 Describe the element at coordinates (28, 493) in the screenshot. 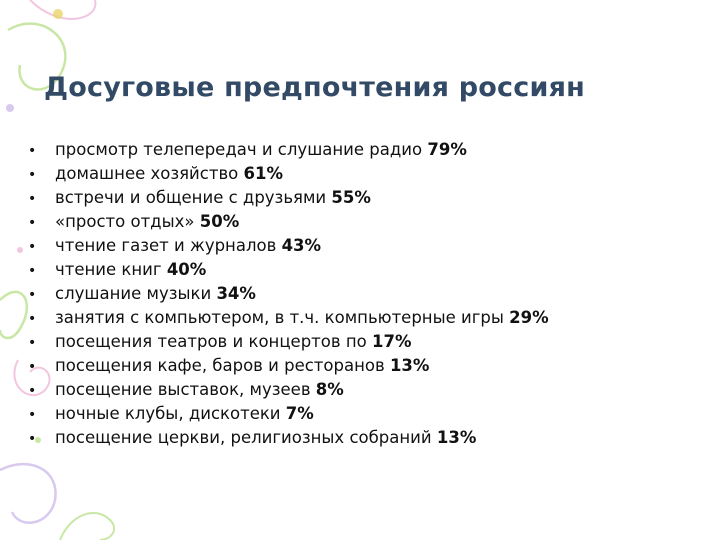

I see `swirl-decoration-bottom` at that location.